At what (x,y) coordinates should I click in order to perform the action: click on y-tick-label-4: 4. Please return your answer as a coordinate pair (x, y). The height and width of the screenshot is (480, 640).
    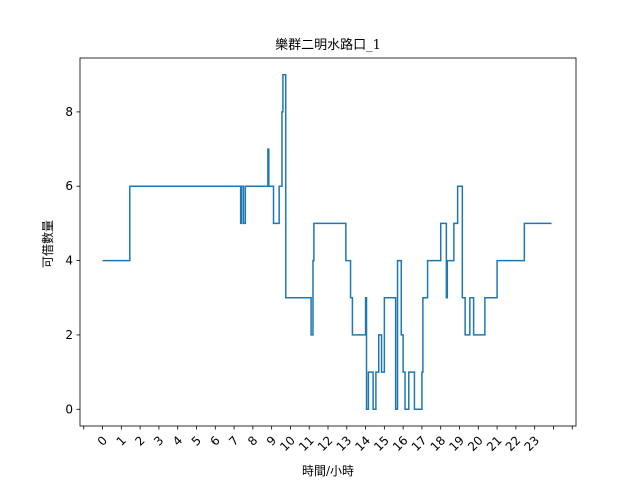
    Looking at the image, I should click on (69, 261).